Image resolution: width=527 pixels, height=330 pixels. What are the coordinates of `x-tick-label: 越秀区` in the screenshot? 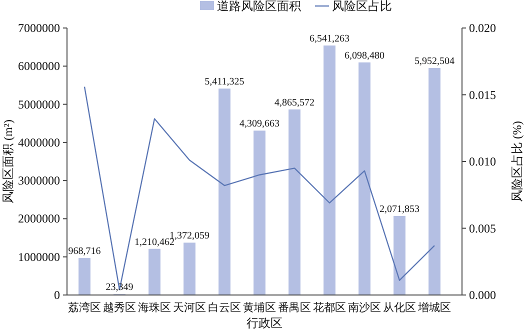 It's located at (119, 307).